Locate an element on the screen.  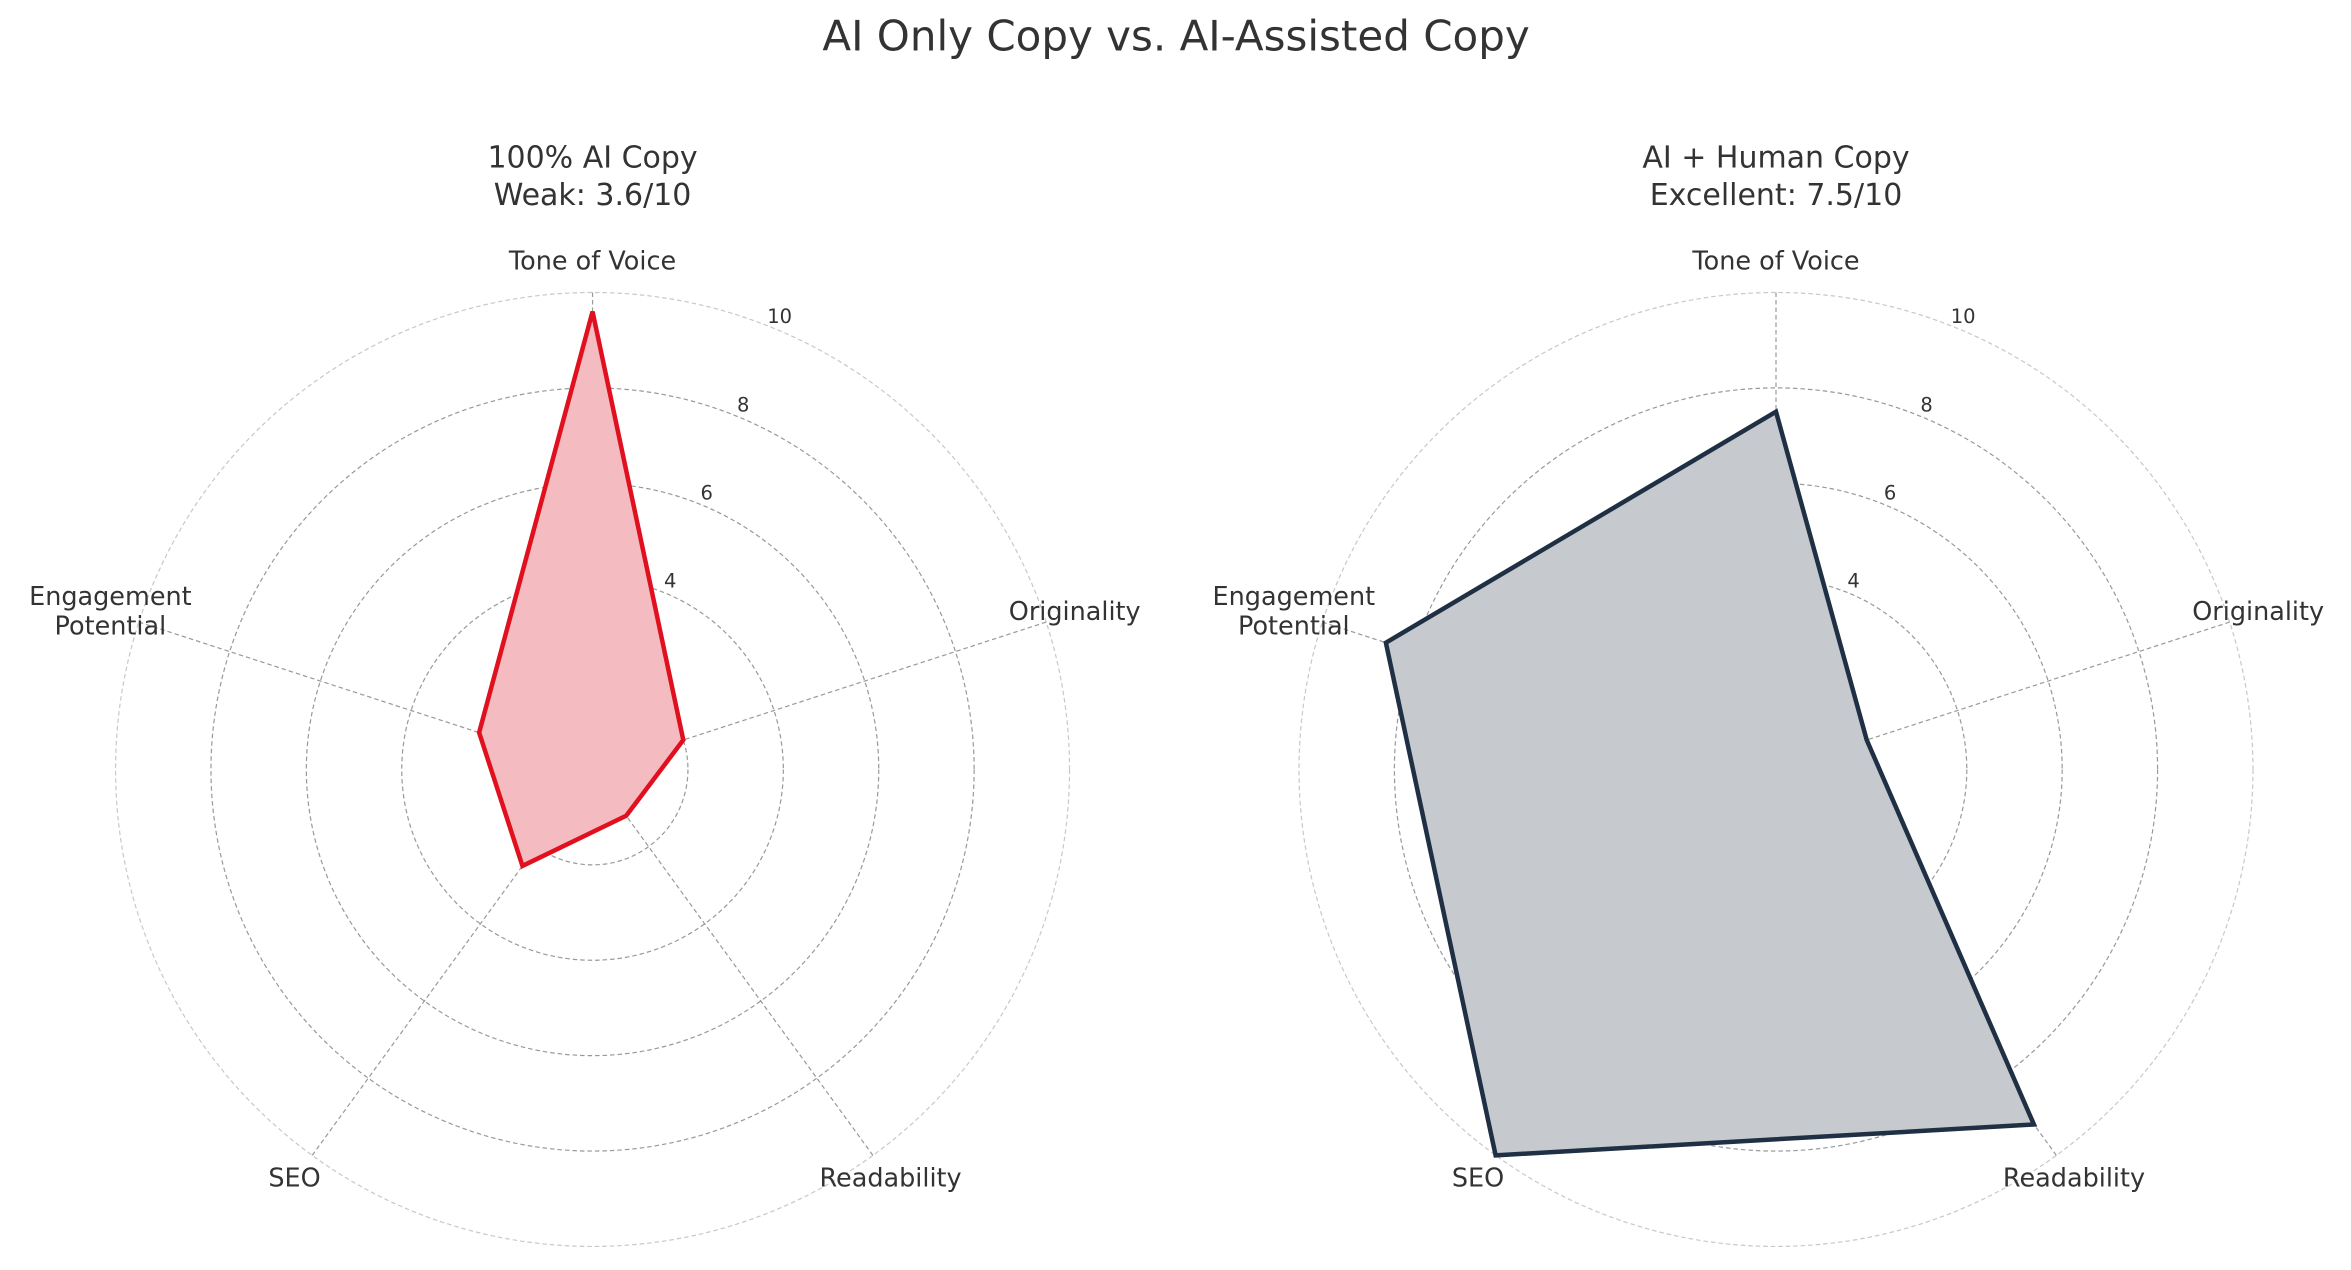
radar-line is located at coordinates (581, 590).